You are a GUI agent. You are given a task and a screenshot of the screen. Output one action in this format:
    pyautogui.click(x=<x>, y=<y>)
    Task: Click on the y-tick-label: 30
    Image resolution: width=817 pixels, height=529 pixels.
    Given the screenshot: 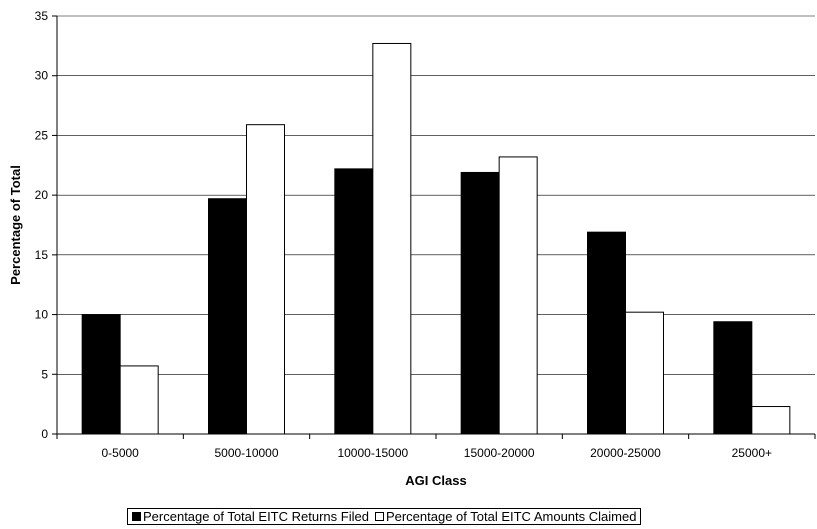 What is the action you would take?
    pyautogui.click(x=42, y=76)
    